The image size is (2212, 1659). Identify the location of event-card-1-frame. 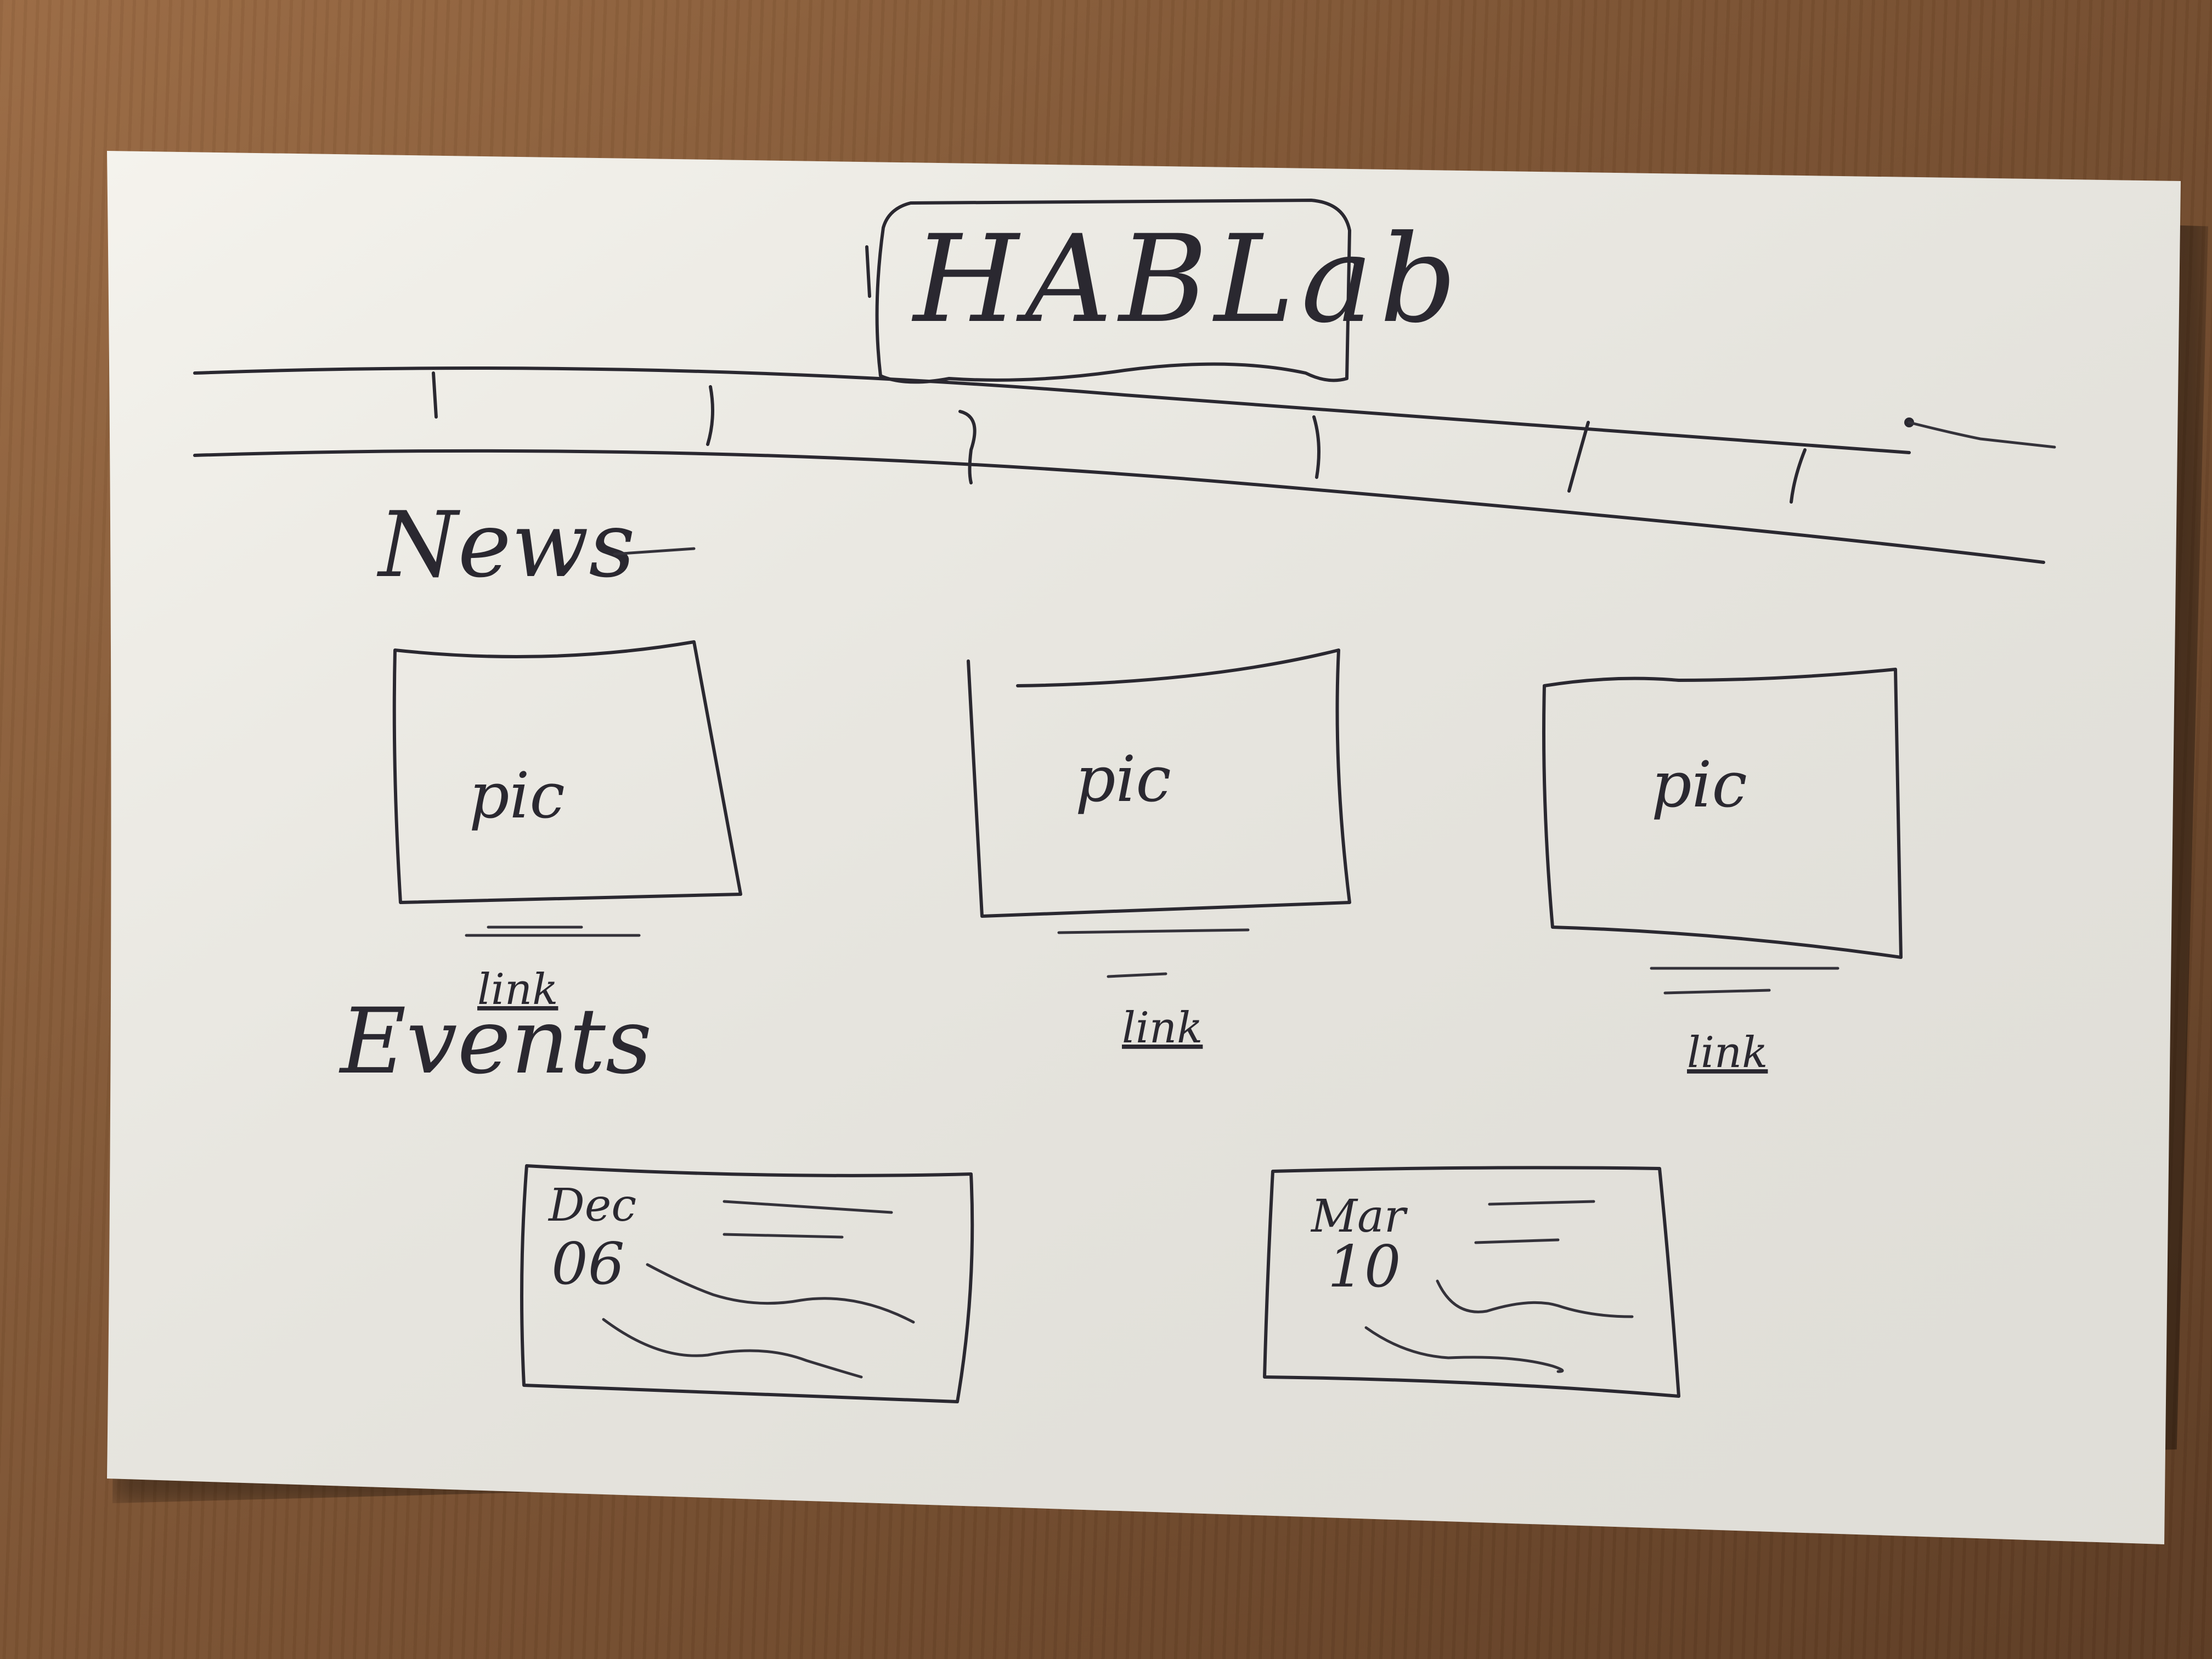
(747, 1283).